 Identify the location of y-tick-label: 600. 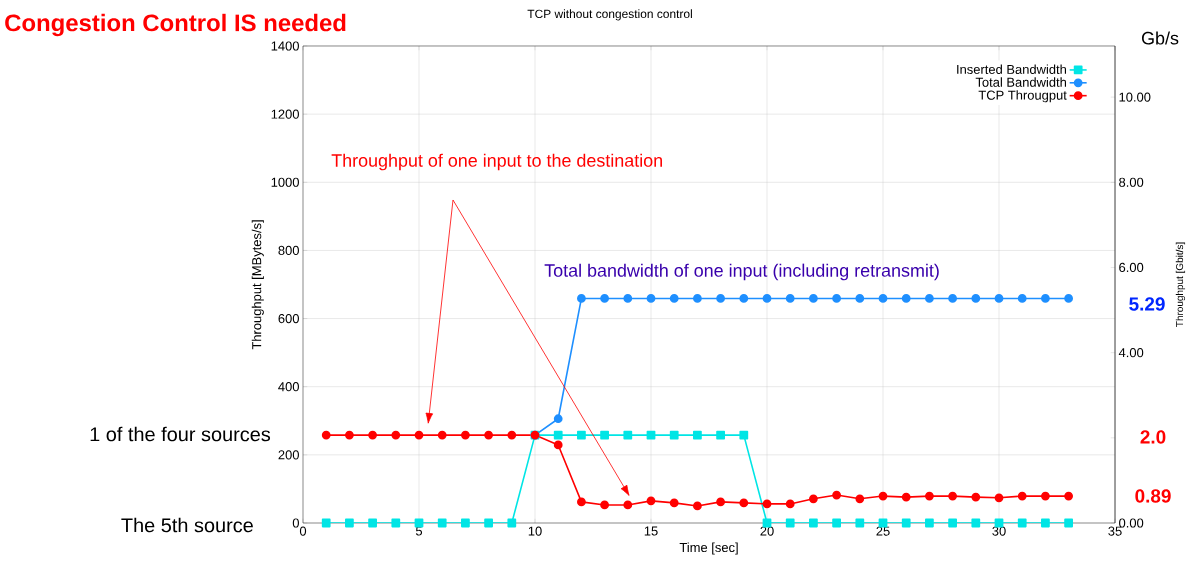
(288, 318).